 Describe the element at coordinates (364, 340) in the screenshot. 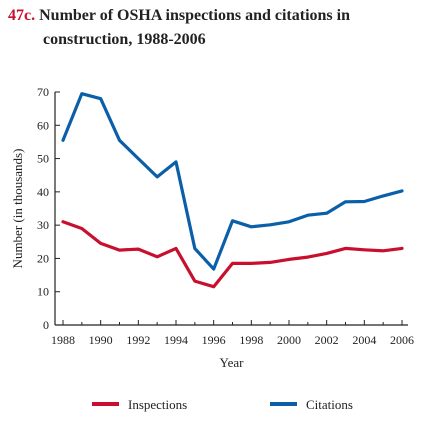

I see `x-tick-label: 2004` at that location.